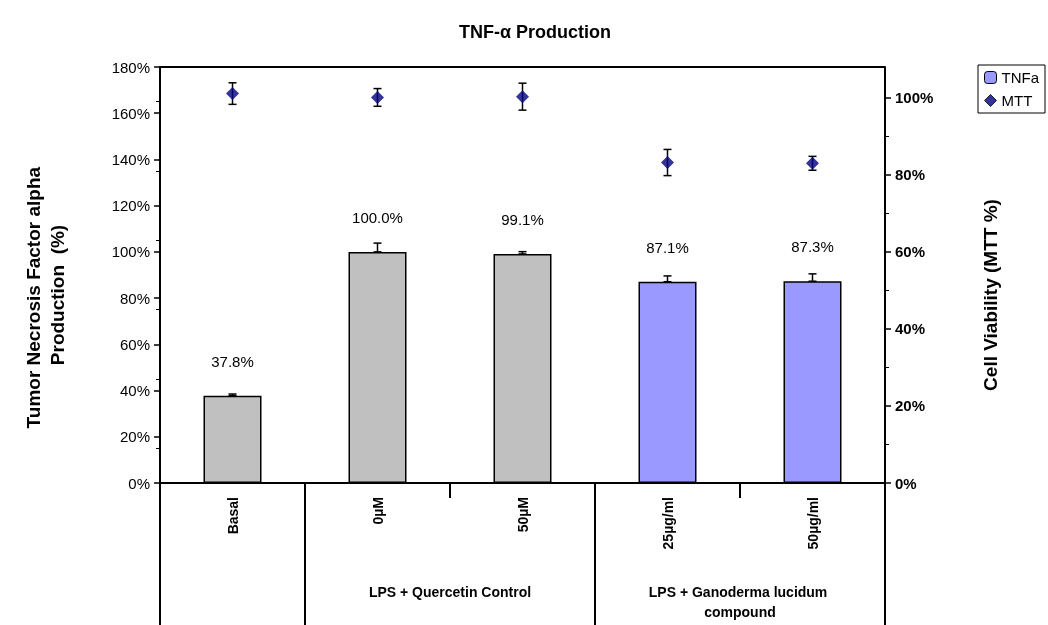  Describe the element at coordinates (667, 247) in the screenshot. I see `data-label: 87.1%` at that location.